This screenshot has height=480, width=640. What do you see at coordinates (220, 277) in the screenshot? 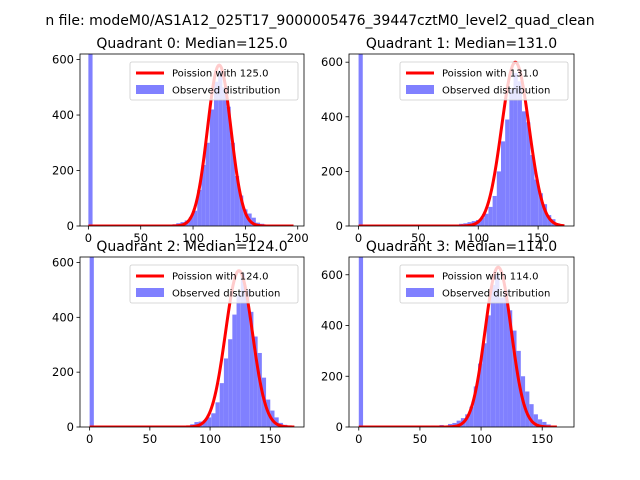
I see `legend-label-poisson: Poission with 124.0` at bounding box center [220, 277].